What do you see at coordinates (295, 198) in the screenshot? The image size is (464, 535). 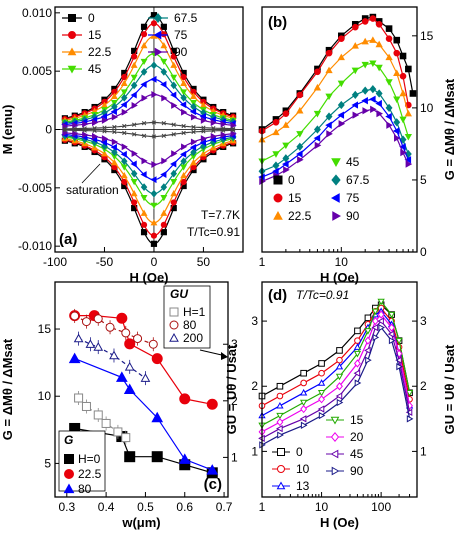 I see `b-legend-label-1: 15` at bounding box center [295, 198].